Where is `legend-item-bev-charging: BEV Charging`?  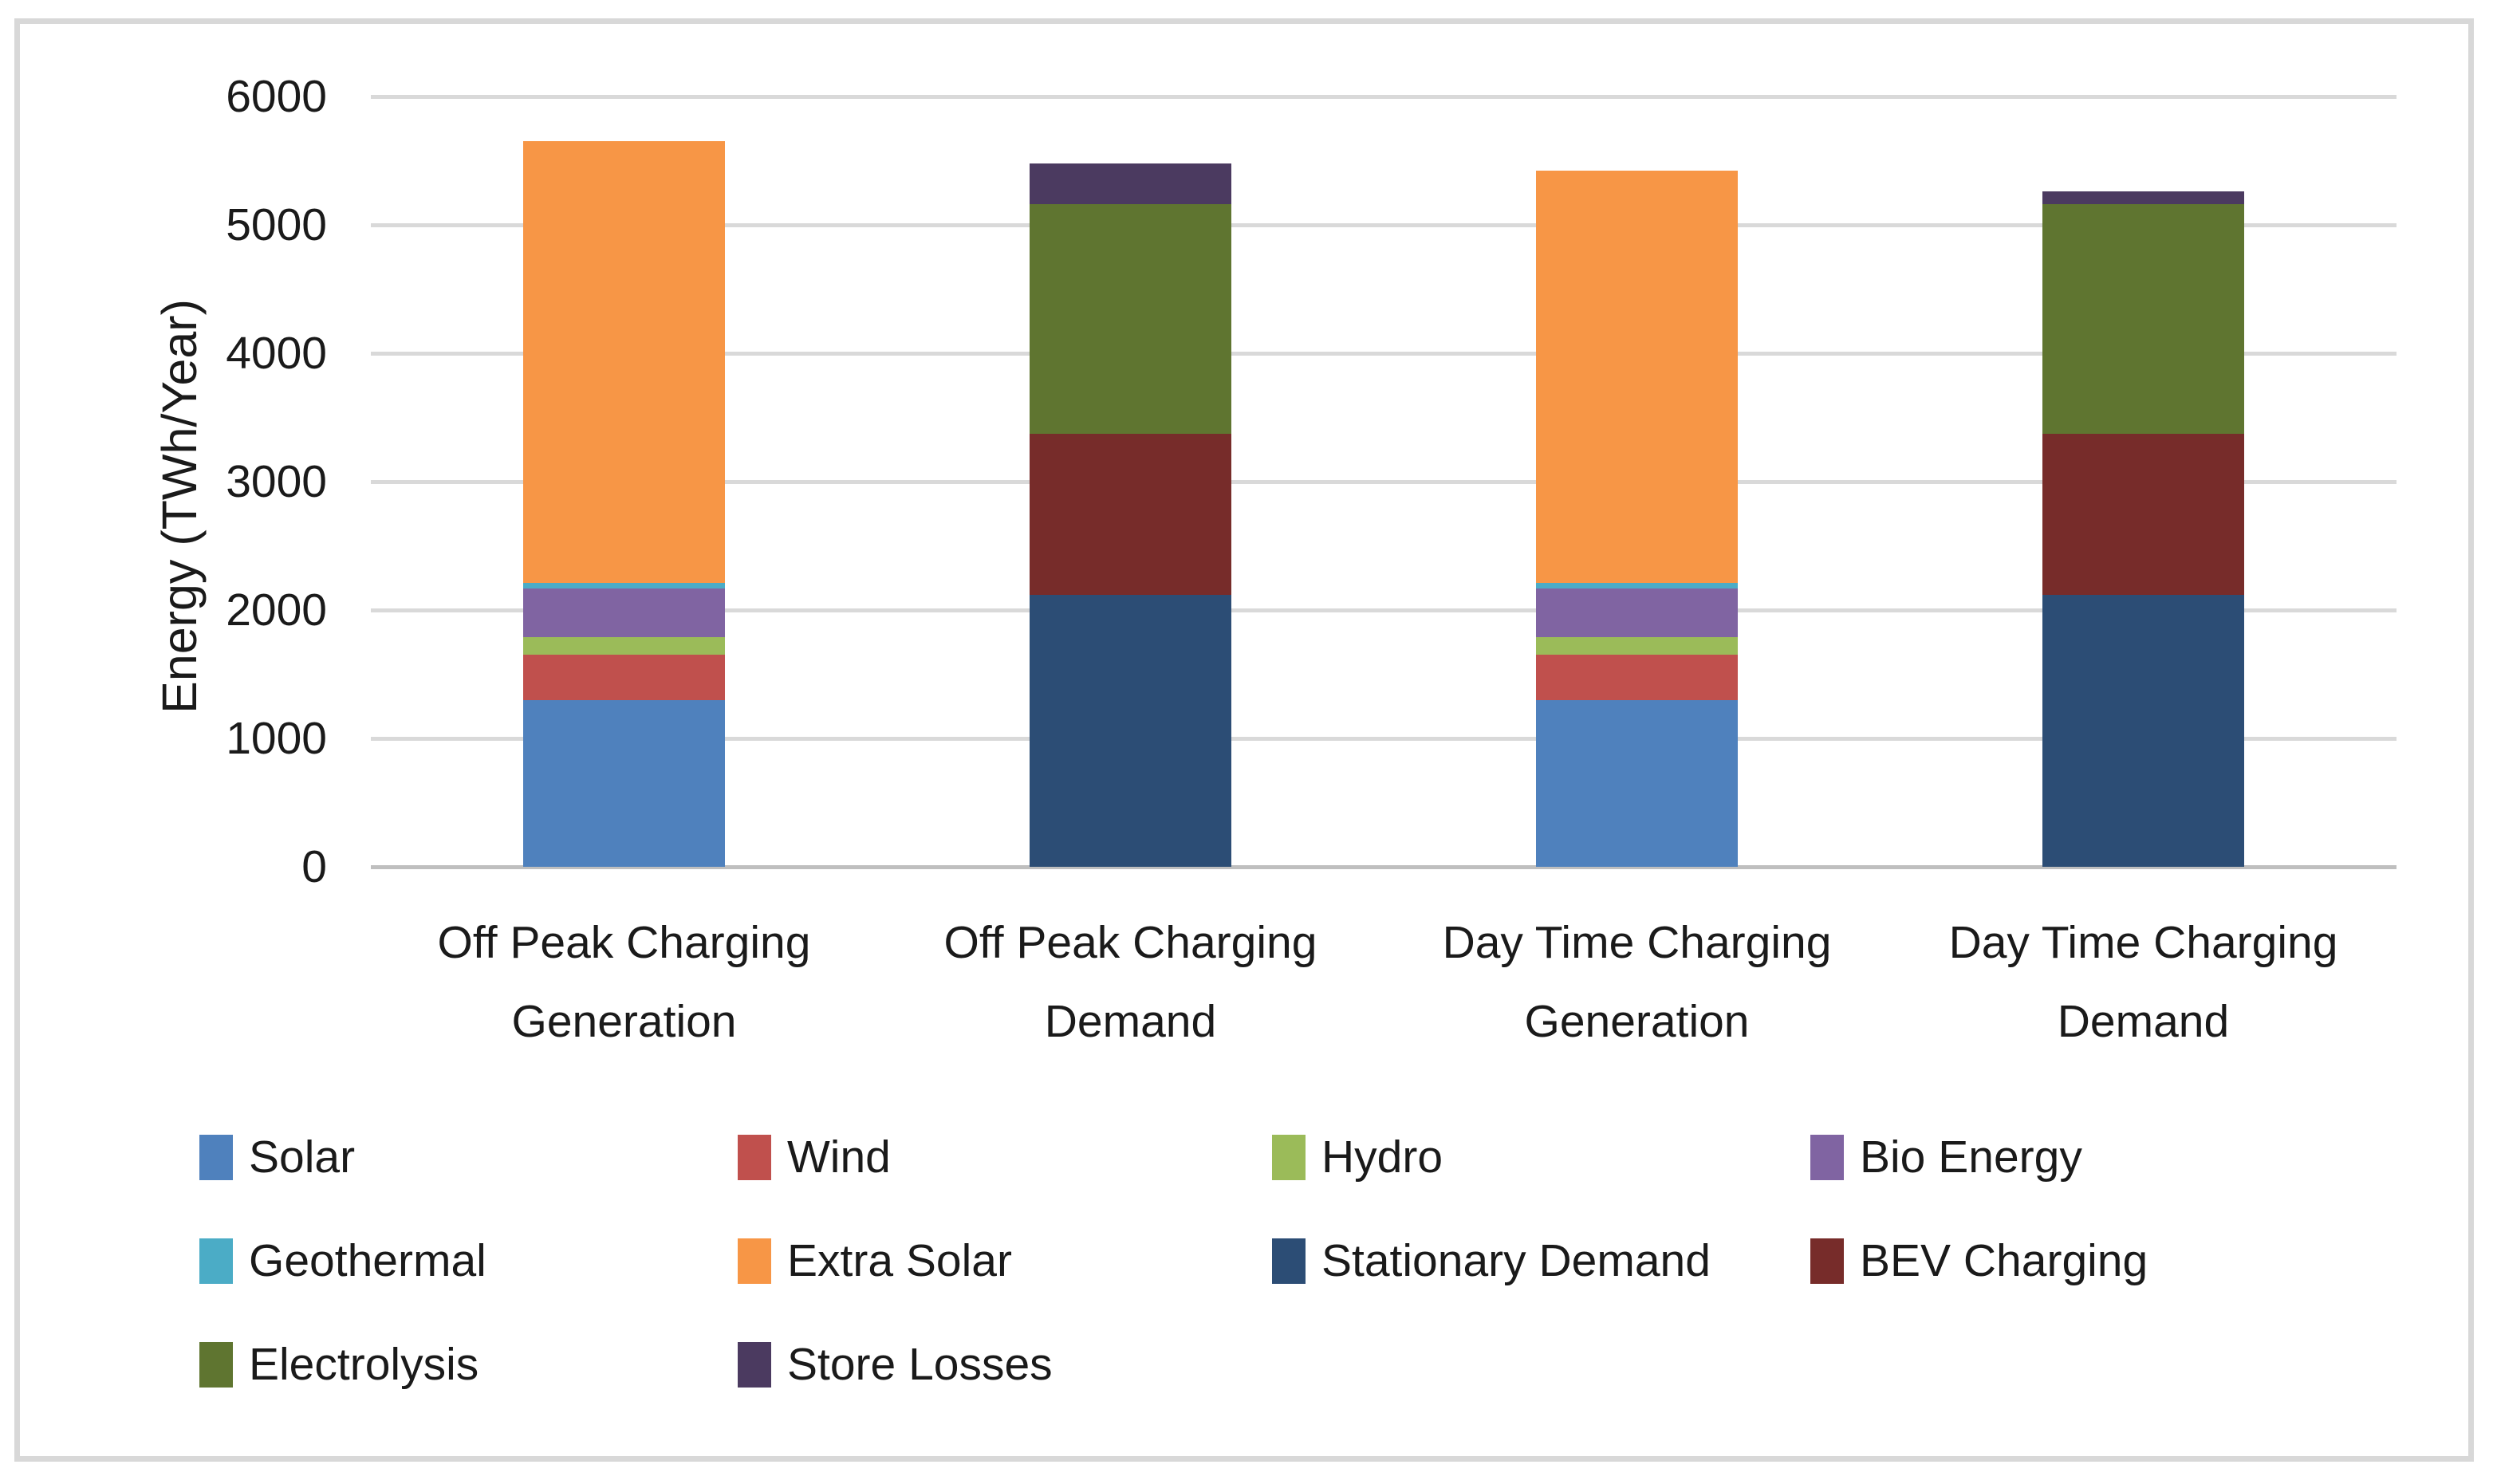
legend-item-bev-charging: BEV Charging is located at coordinates (1979, 1261).